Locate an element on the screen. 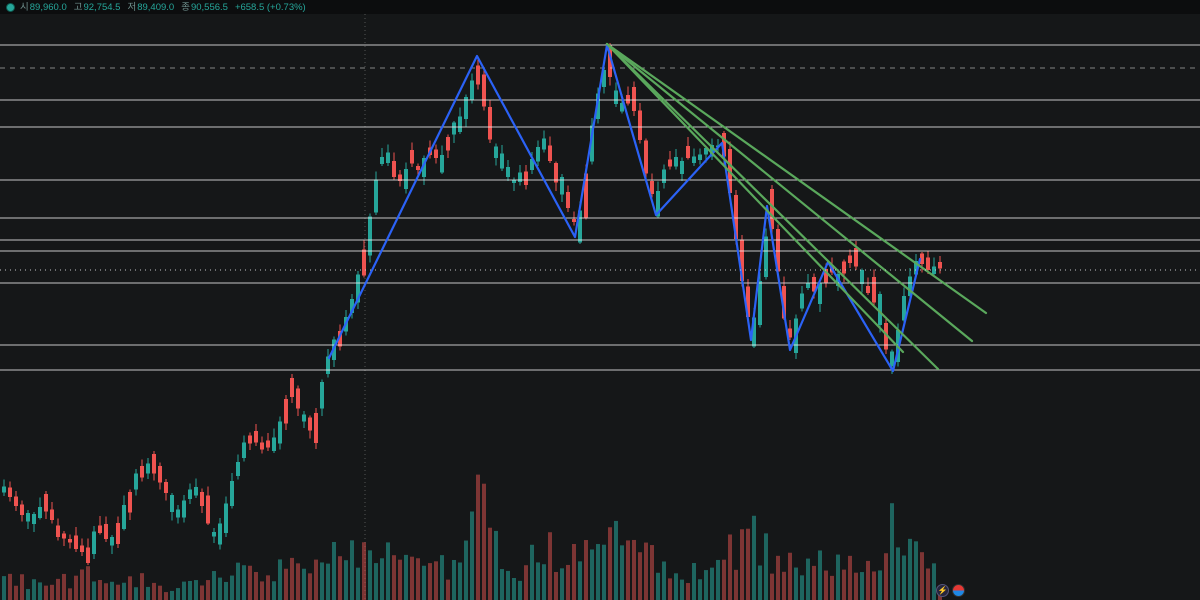  low-field: 저 89,409.0 is located at coordinates (150, 7).